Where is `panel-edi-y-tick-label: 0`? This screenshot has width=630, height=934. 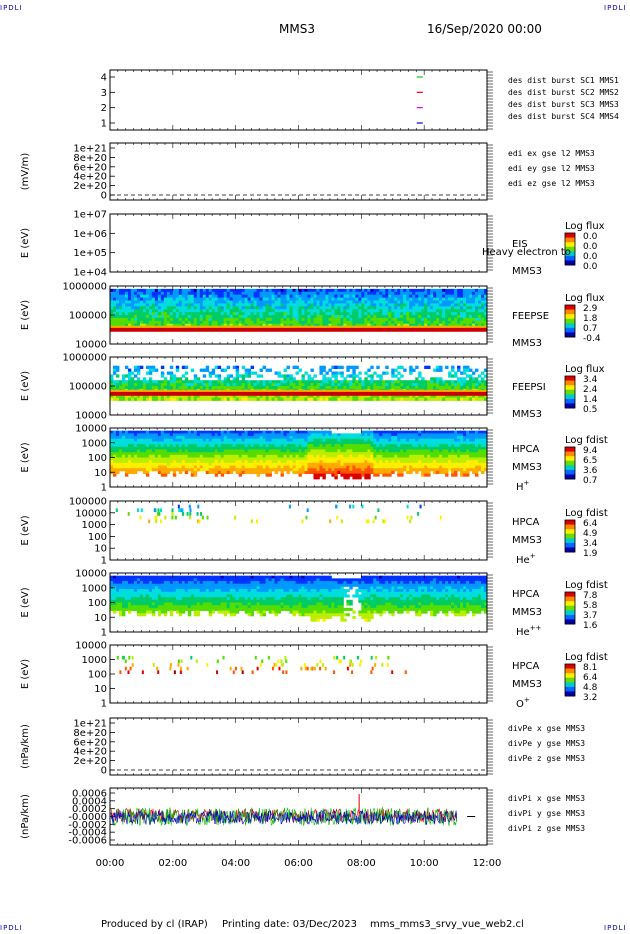
panel-edi-y-tick-label: 0 is located at coordinates (104, 196).